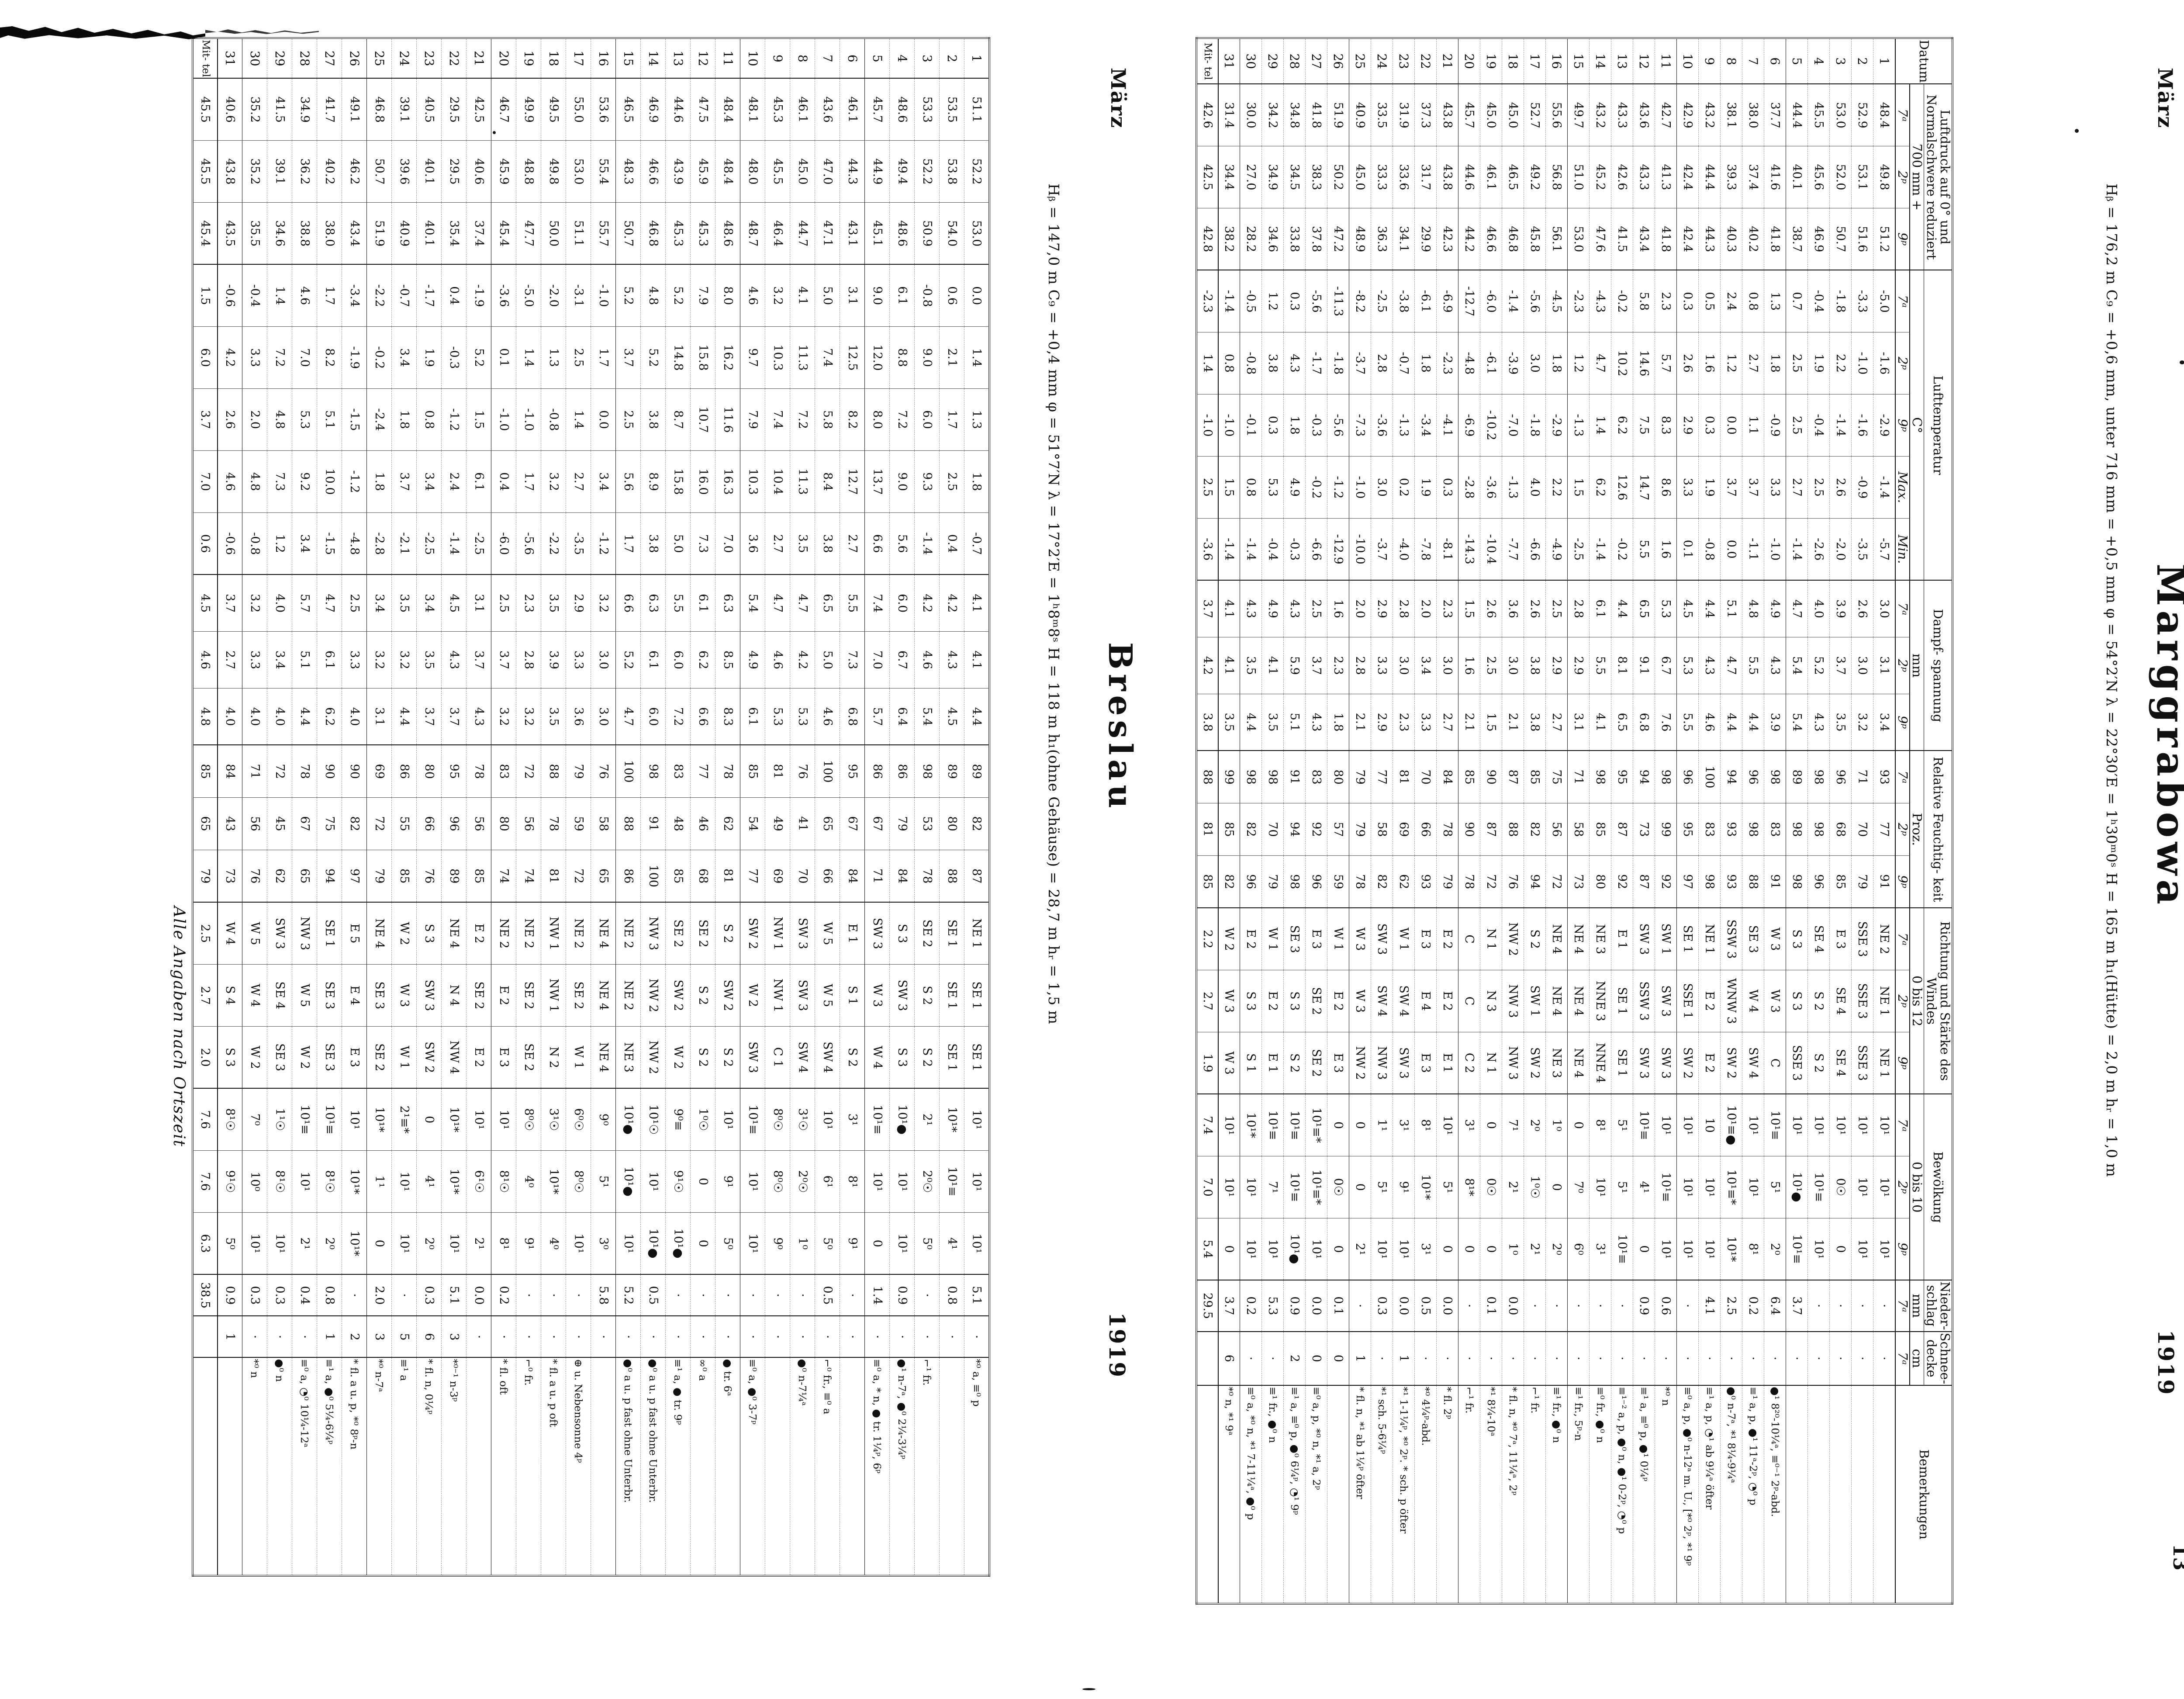 The height and width of the screenshot is (1699, 2184). I want to click on value-cell: 9.2, so click(304, 481).